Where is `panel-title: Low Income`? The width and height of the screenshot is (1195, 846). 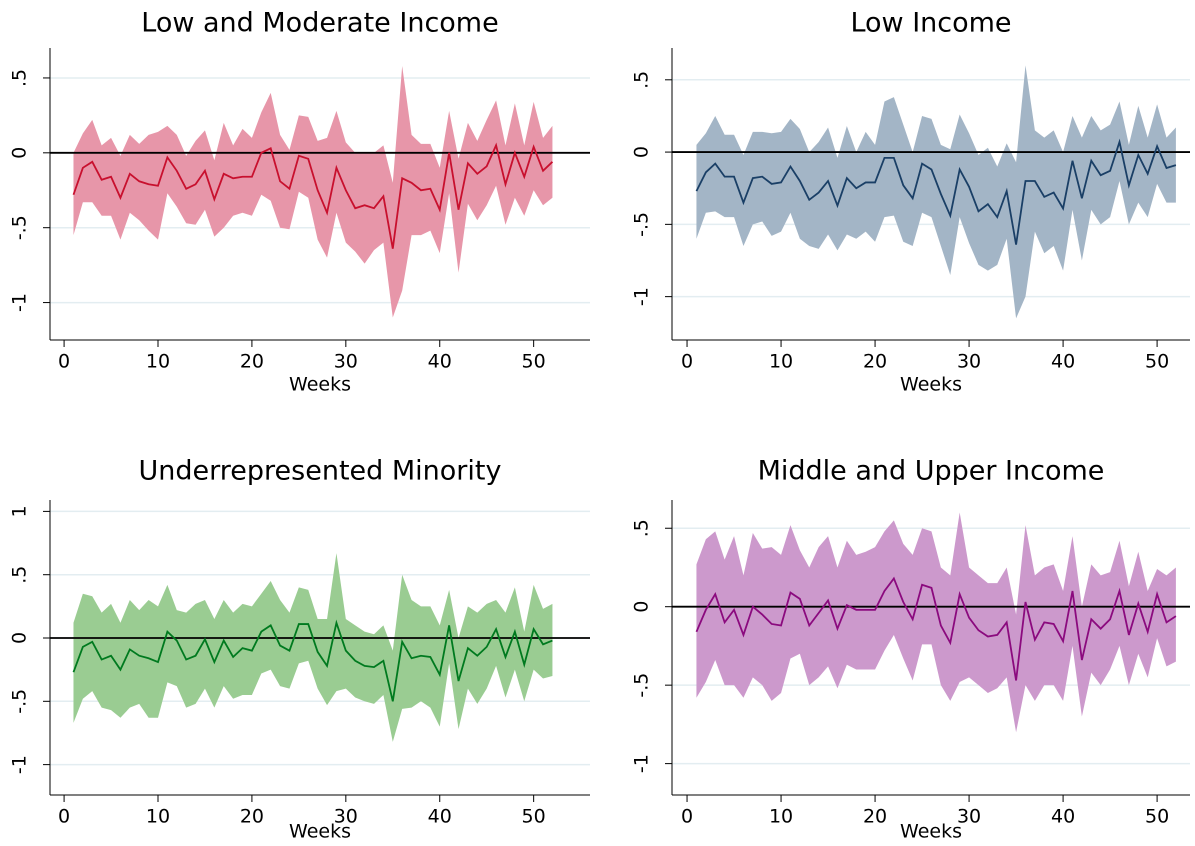 panel-title: Low Income is located at coordinates (930, 23).